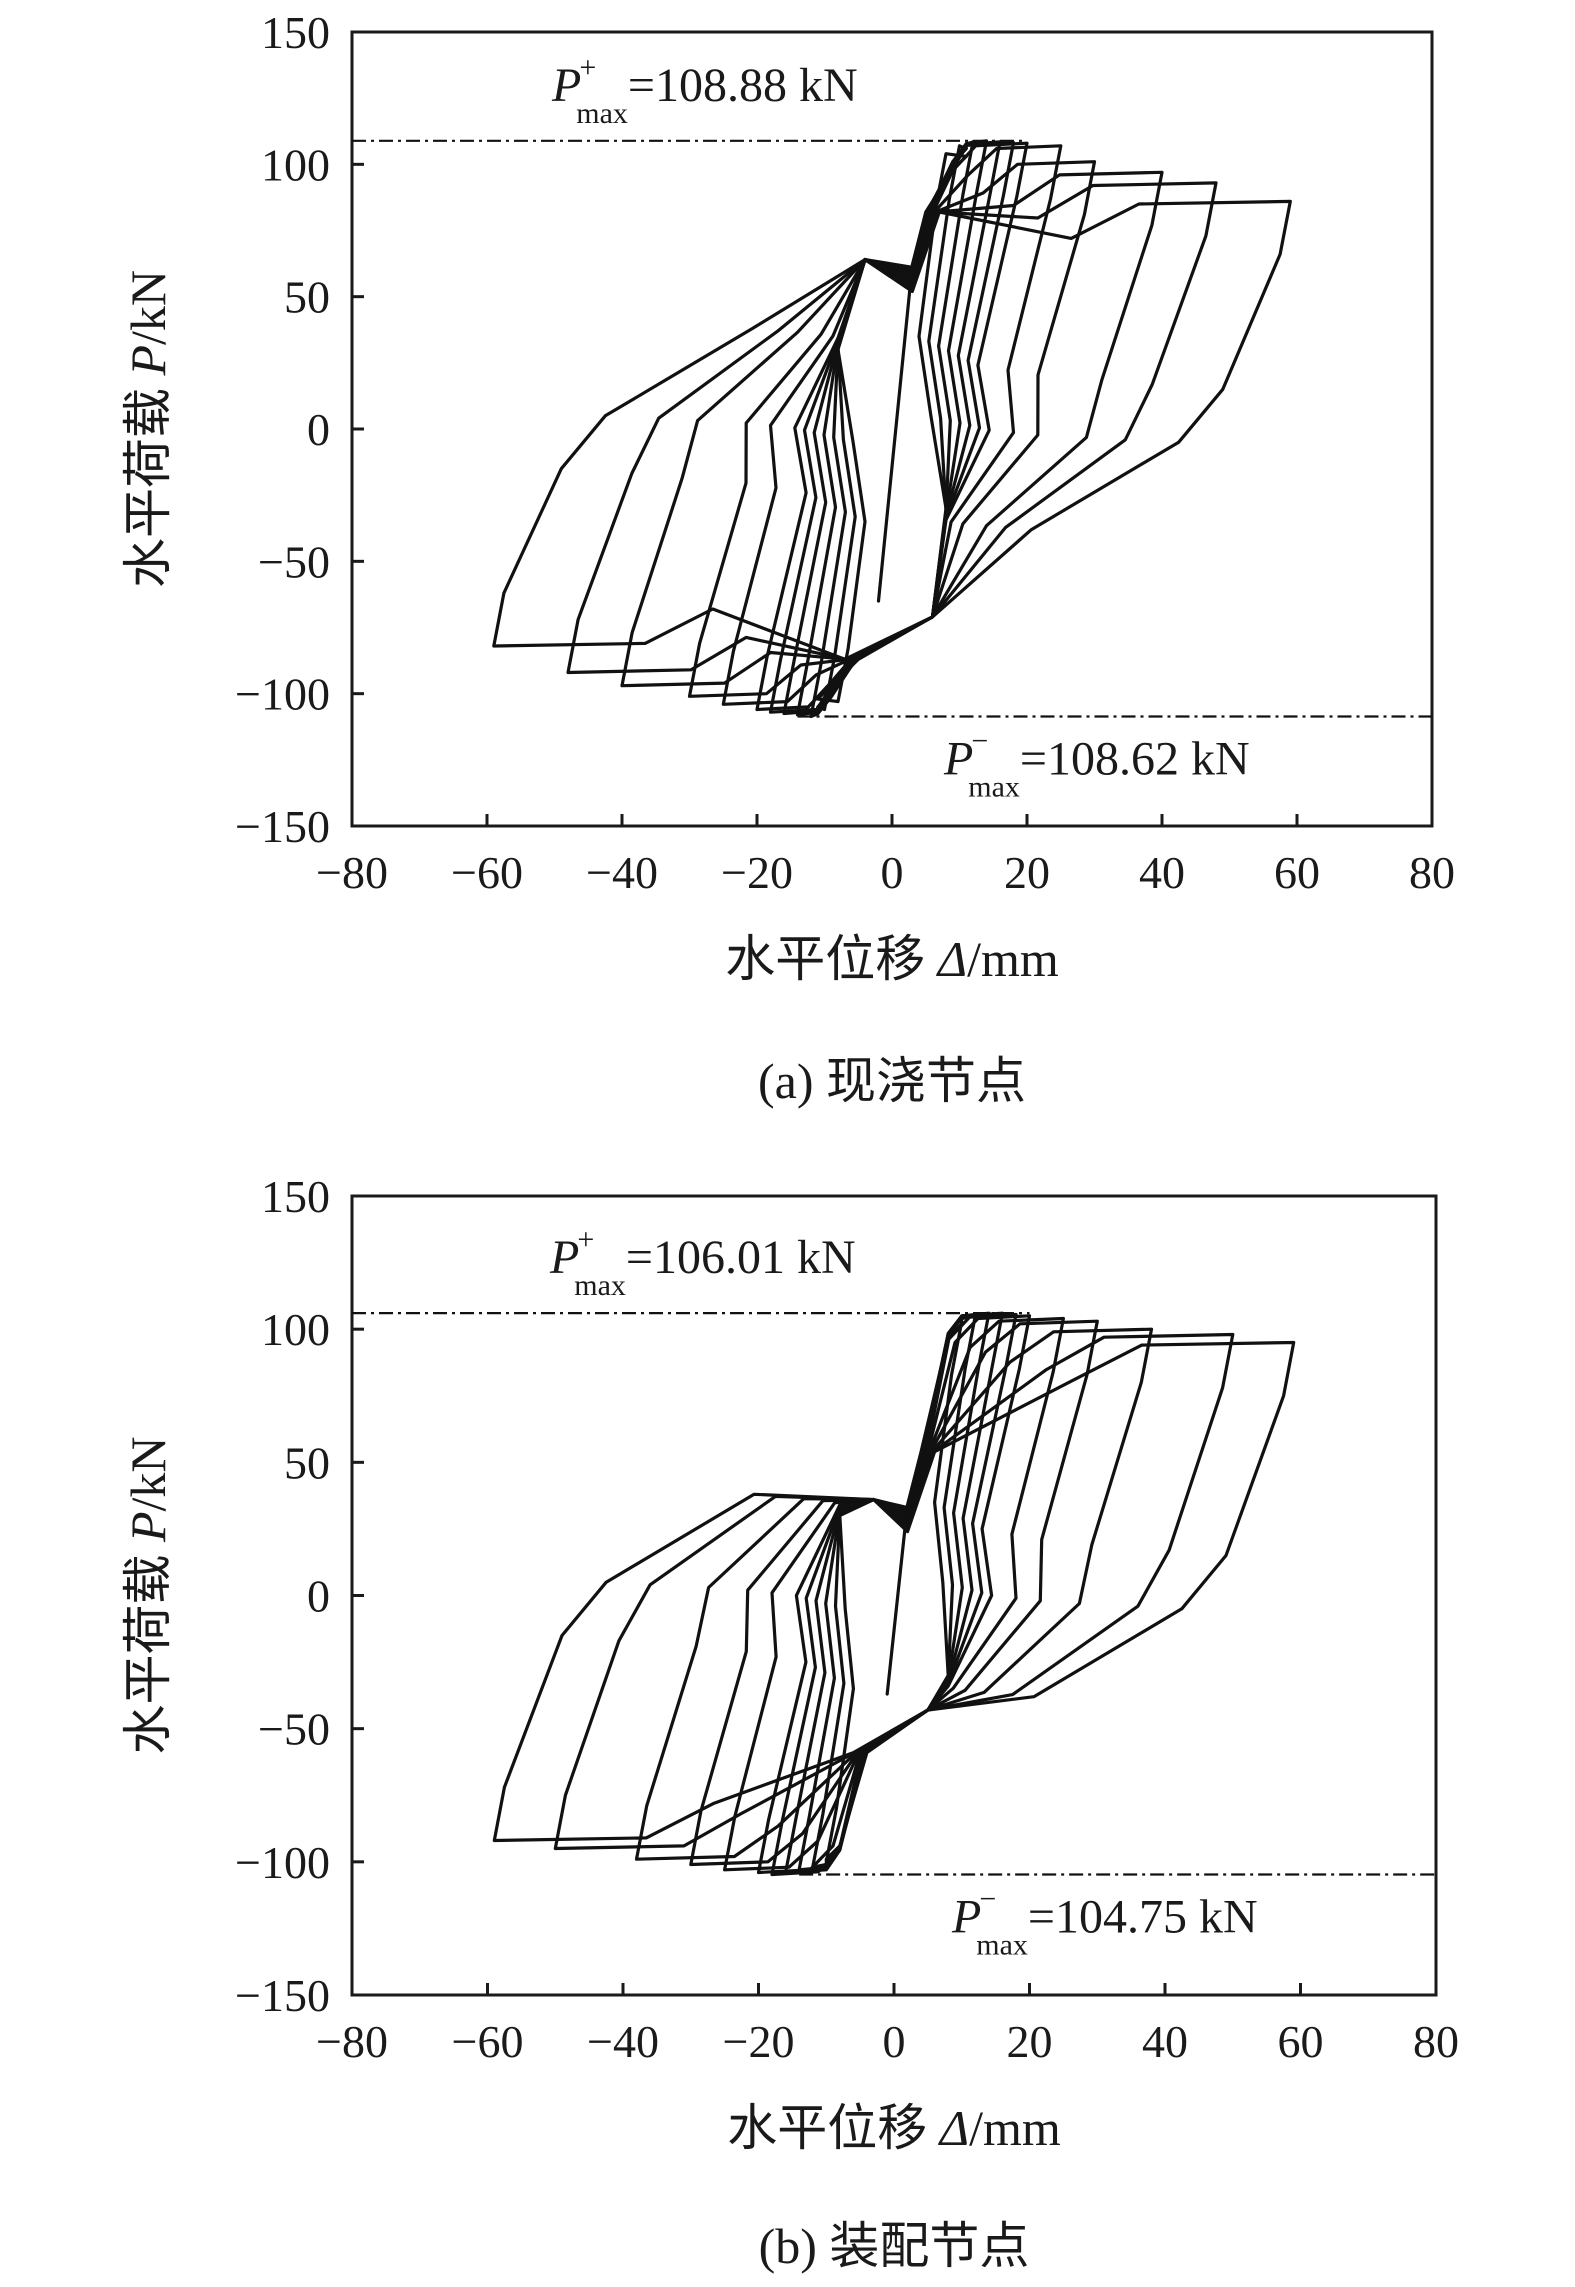 The height and width of the screenshot is (2287, 1575). I want to click on pmax-value: =108.62 kN, so click(1135, 758).